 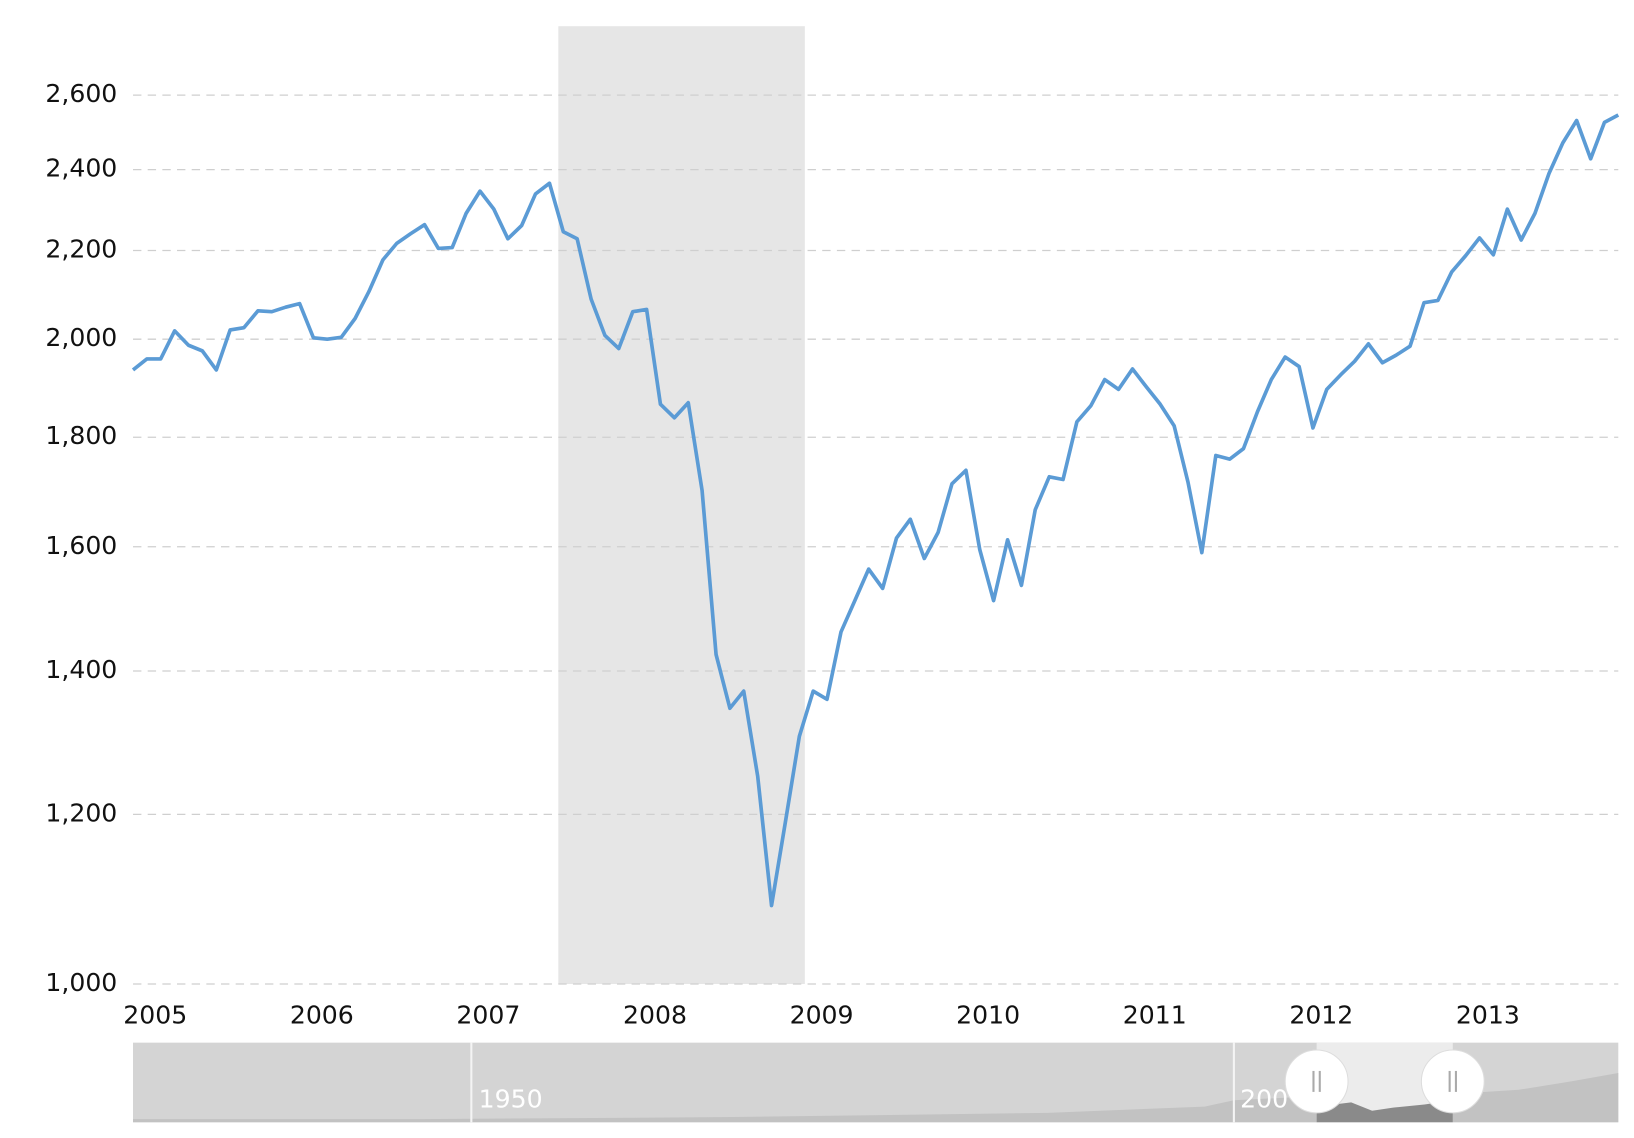 What do you see at coordinates (81, 93) in the screenshot?
I see `y-tick-label: 2,600` at bounding box center [81, 93].